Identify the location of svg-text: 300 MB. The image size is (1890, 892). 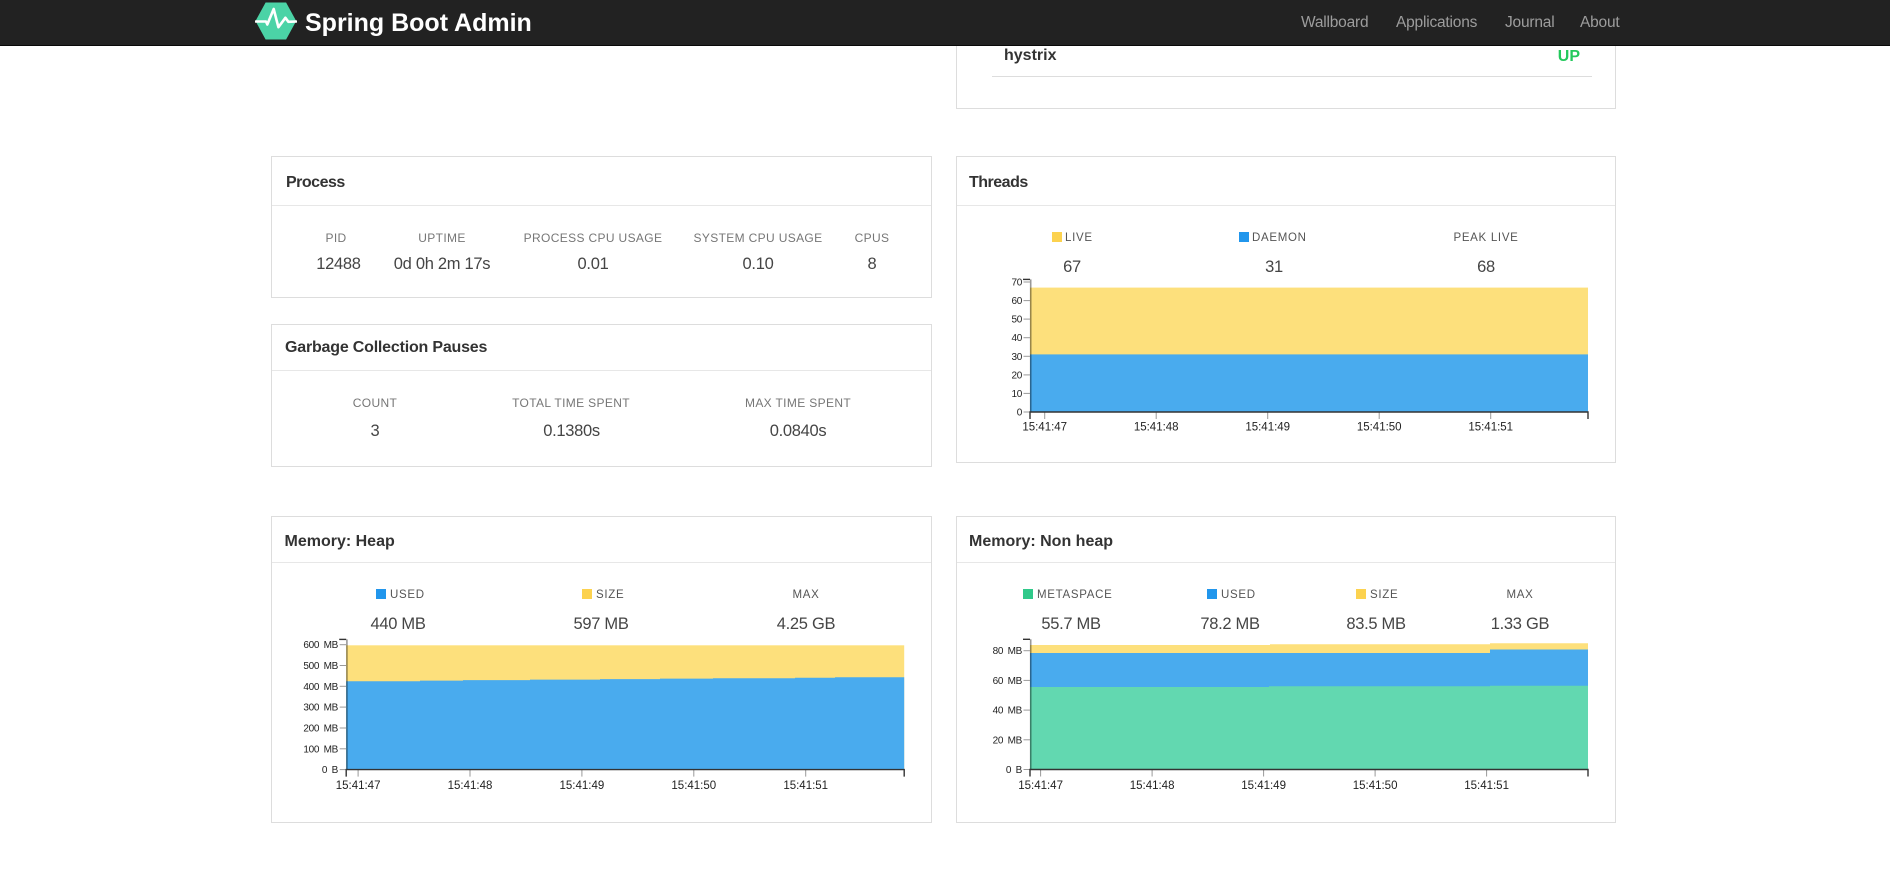
(320, 708).